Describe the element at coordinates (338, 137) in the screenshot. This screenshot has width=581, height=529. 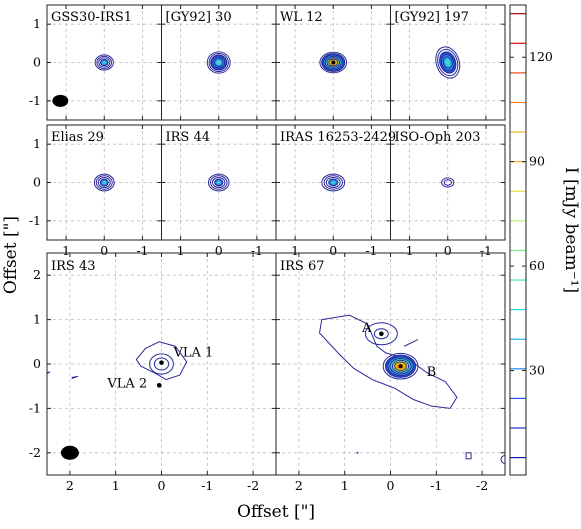
I see `panel-title: IRAS 16253-2429` at that location.